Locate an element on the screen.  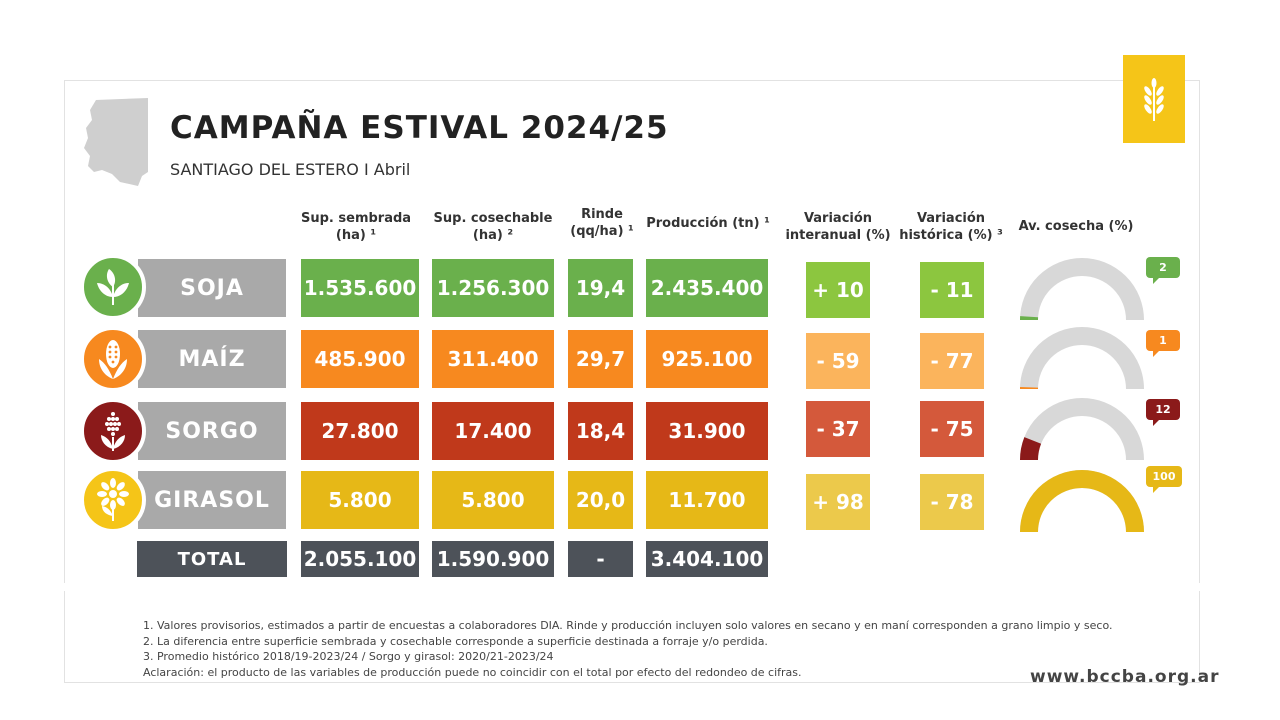
corn-icon is located at coordinates (113, 359).